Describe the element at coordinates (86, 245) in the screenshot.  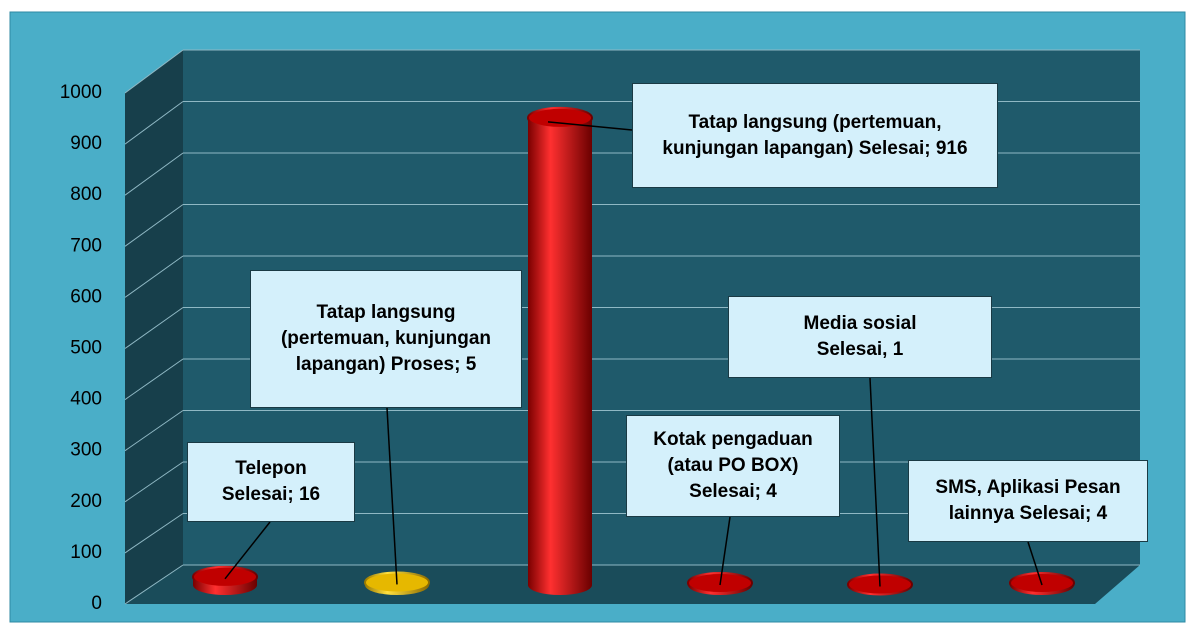
I see `y-tick-label: 700` at that location.